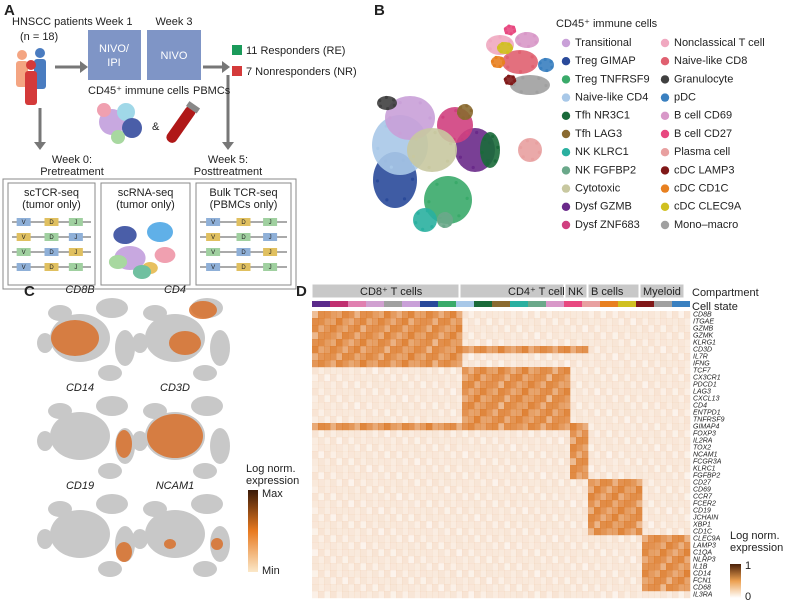  Describe the element at coordinates (133, 430) in the screenshot. I see `feature-plots: CD8BCD4CD14CD3DCD19NCAM1` at that location.